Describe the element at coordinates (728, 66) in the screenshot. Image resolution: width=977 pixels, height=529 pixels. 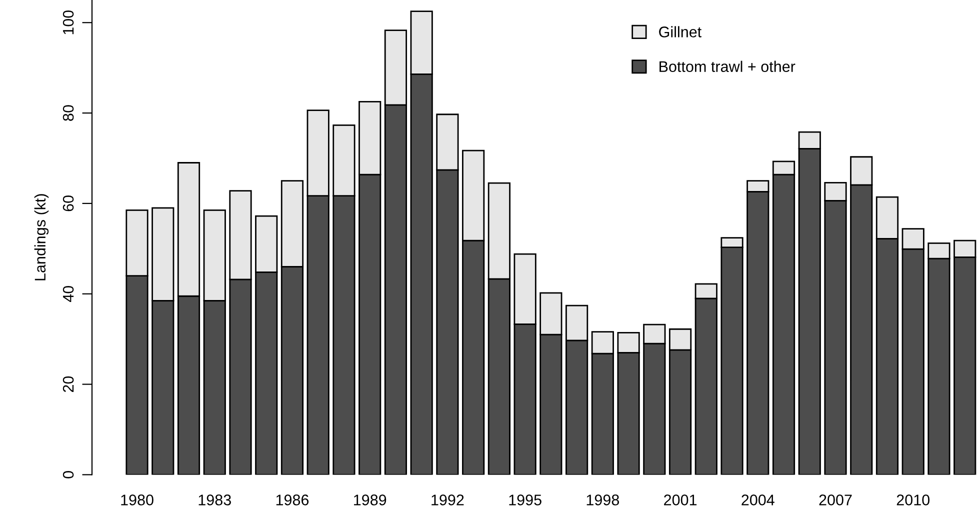
I see `legend-label: Bottom trawl + other` at that location.